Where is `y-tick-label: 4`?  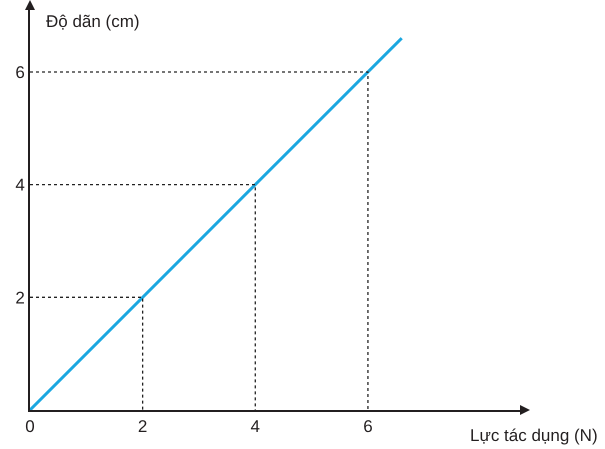
y-tick-label: 4 is located at coordinates (20, 185).